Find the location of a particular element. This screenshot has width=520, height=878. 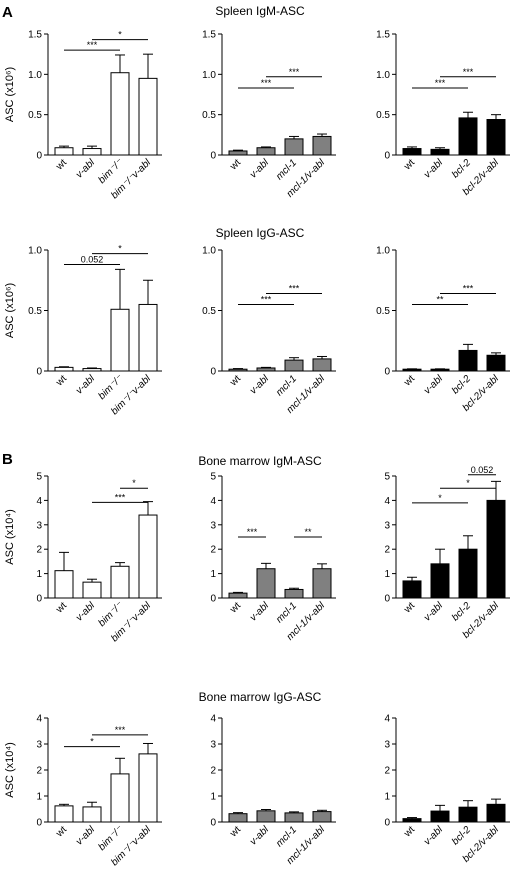

panel-letter-a: A is located at coordinates (7, 12).